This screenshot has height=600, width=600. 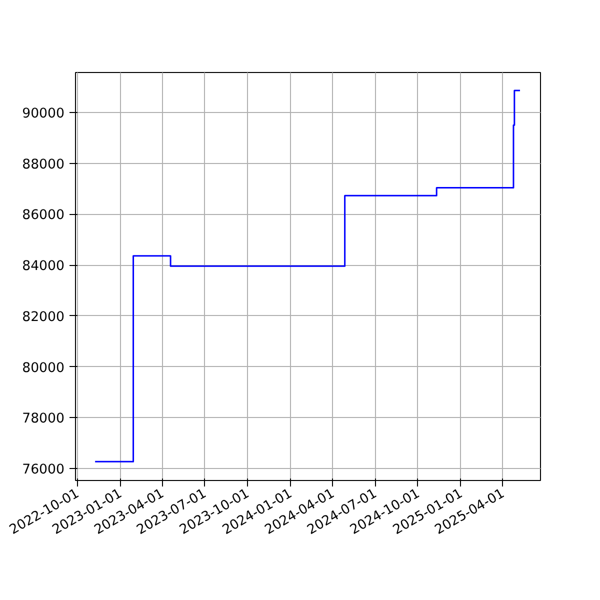 I want to click on y-tick-label: 90000, so click(x=43, y=114).